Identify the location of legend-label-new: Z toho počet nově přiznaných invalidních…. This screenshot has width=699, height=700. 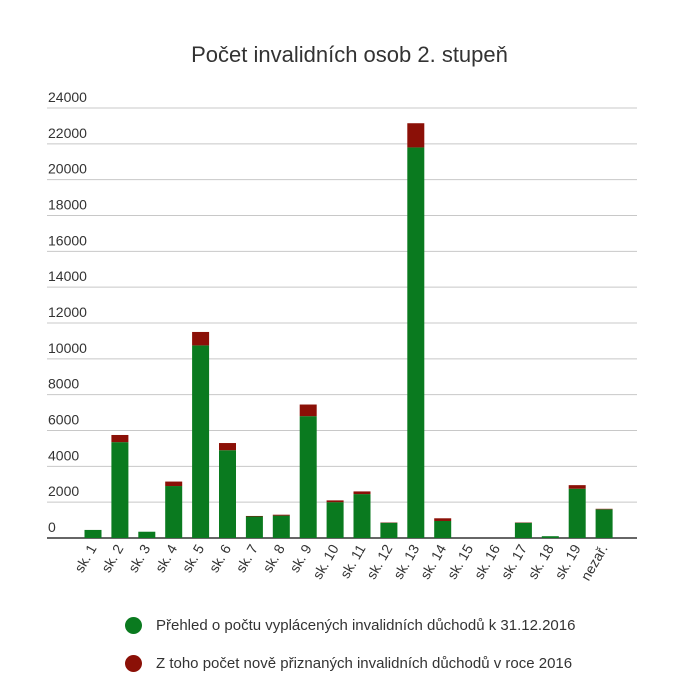
(364, 663).